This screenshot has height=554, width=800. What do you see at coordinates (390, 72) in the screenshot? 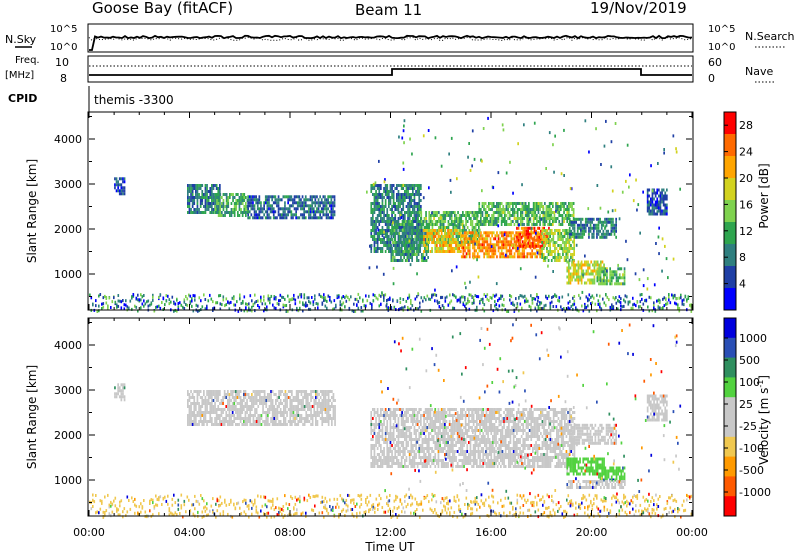
I see `freq-series` at bounding box center [390, 72].